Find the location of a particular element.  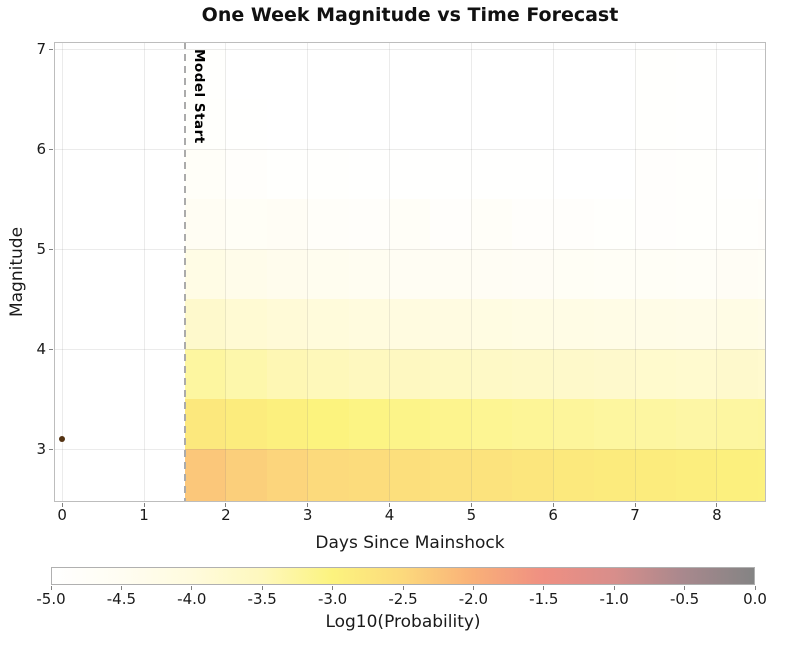

colorbar-tick-label: -3.0 is located at coordinates (332, 599).